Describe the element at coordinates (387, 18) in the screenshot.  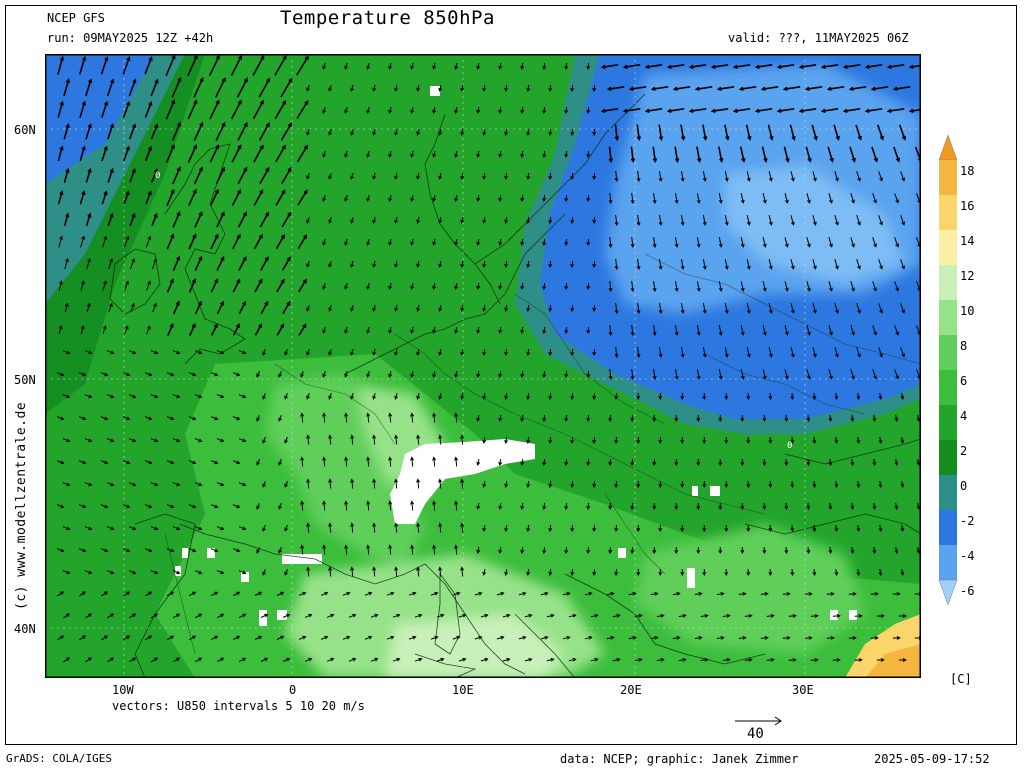
I see `map-title: Temperature 850hPa` at that location.